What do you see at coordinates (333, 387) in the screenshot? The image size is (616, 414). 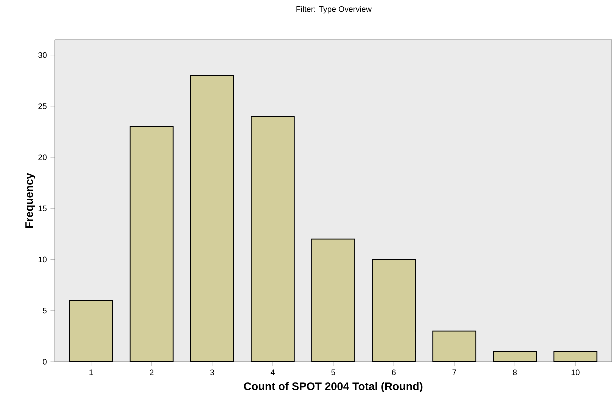 I see `x-axis-title: Count of SPOT 2004 Total (Round)` at bounding box center [333, 387].